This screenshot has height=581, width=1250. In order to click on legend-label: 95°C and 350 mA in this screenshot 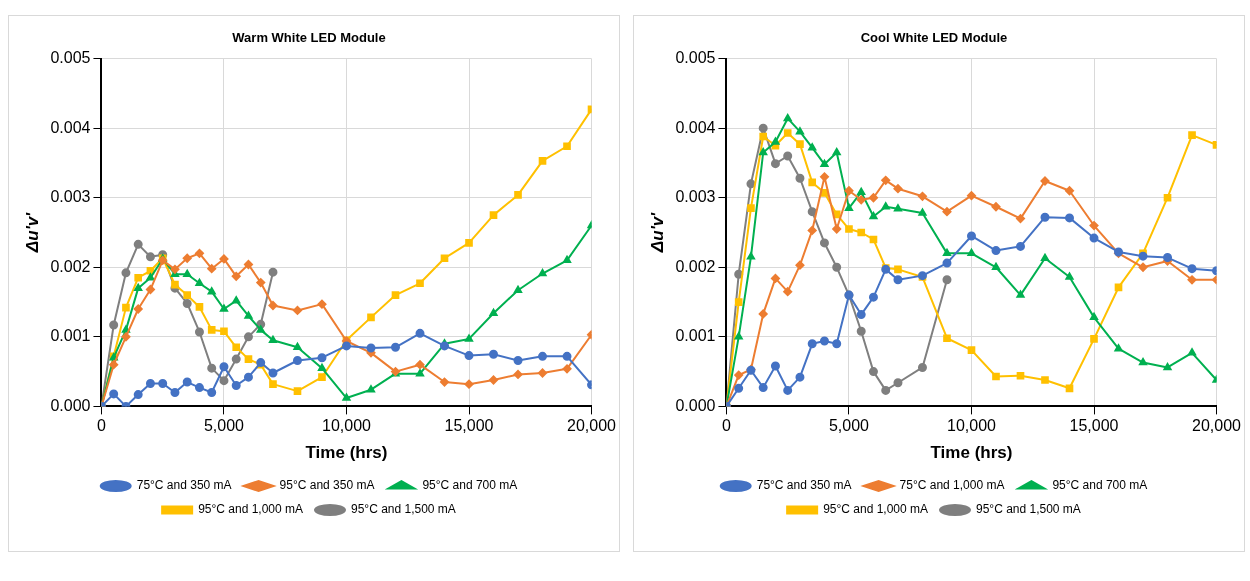, I will do `click(327, 485)`.